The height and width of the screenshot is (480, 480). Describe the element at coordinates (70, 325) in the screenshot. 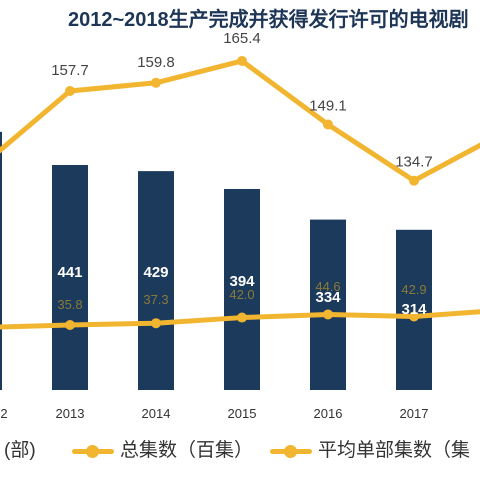

I see `point-avg-2013` at that location.